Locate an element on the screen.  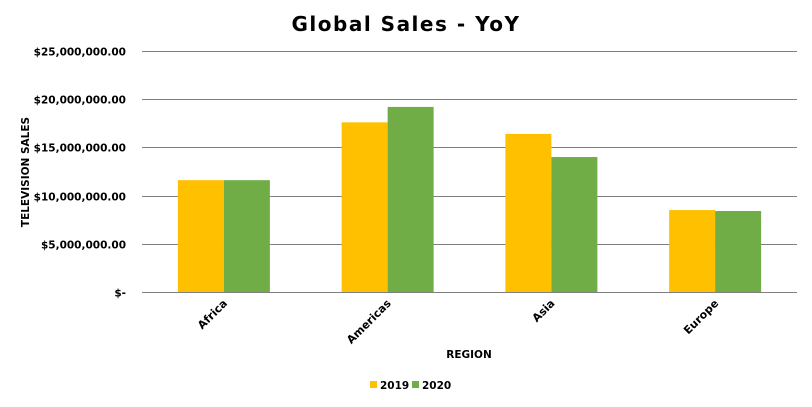
legend-label-2020: 2020 is located at coordinates (436, 386).